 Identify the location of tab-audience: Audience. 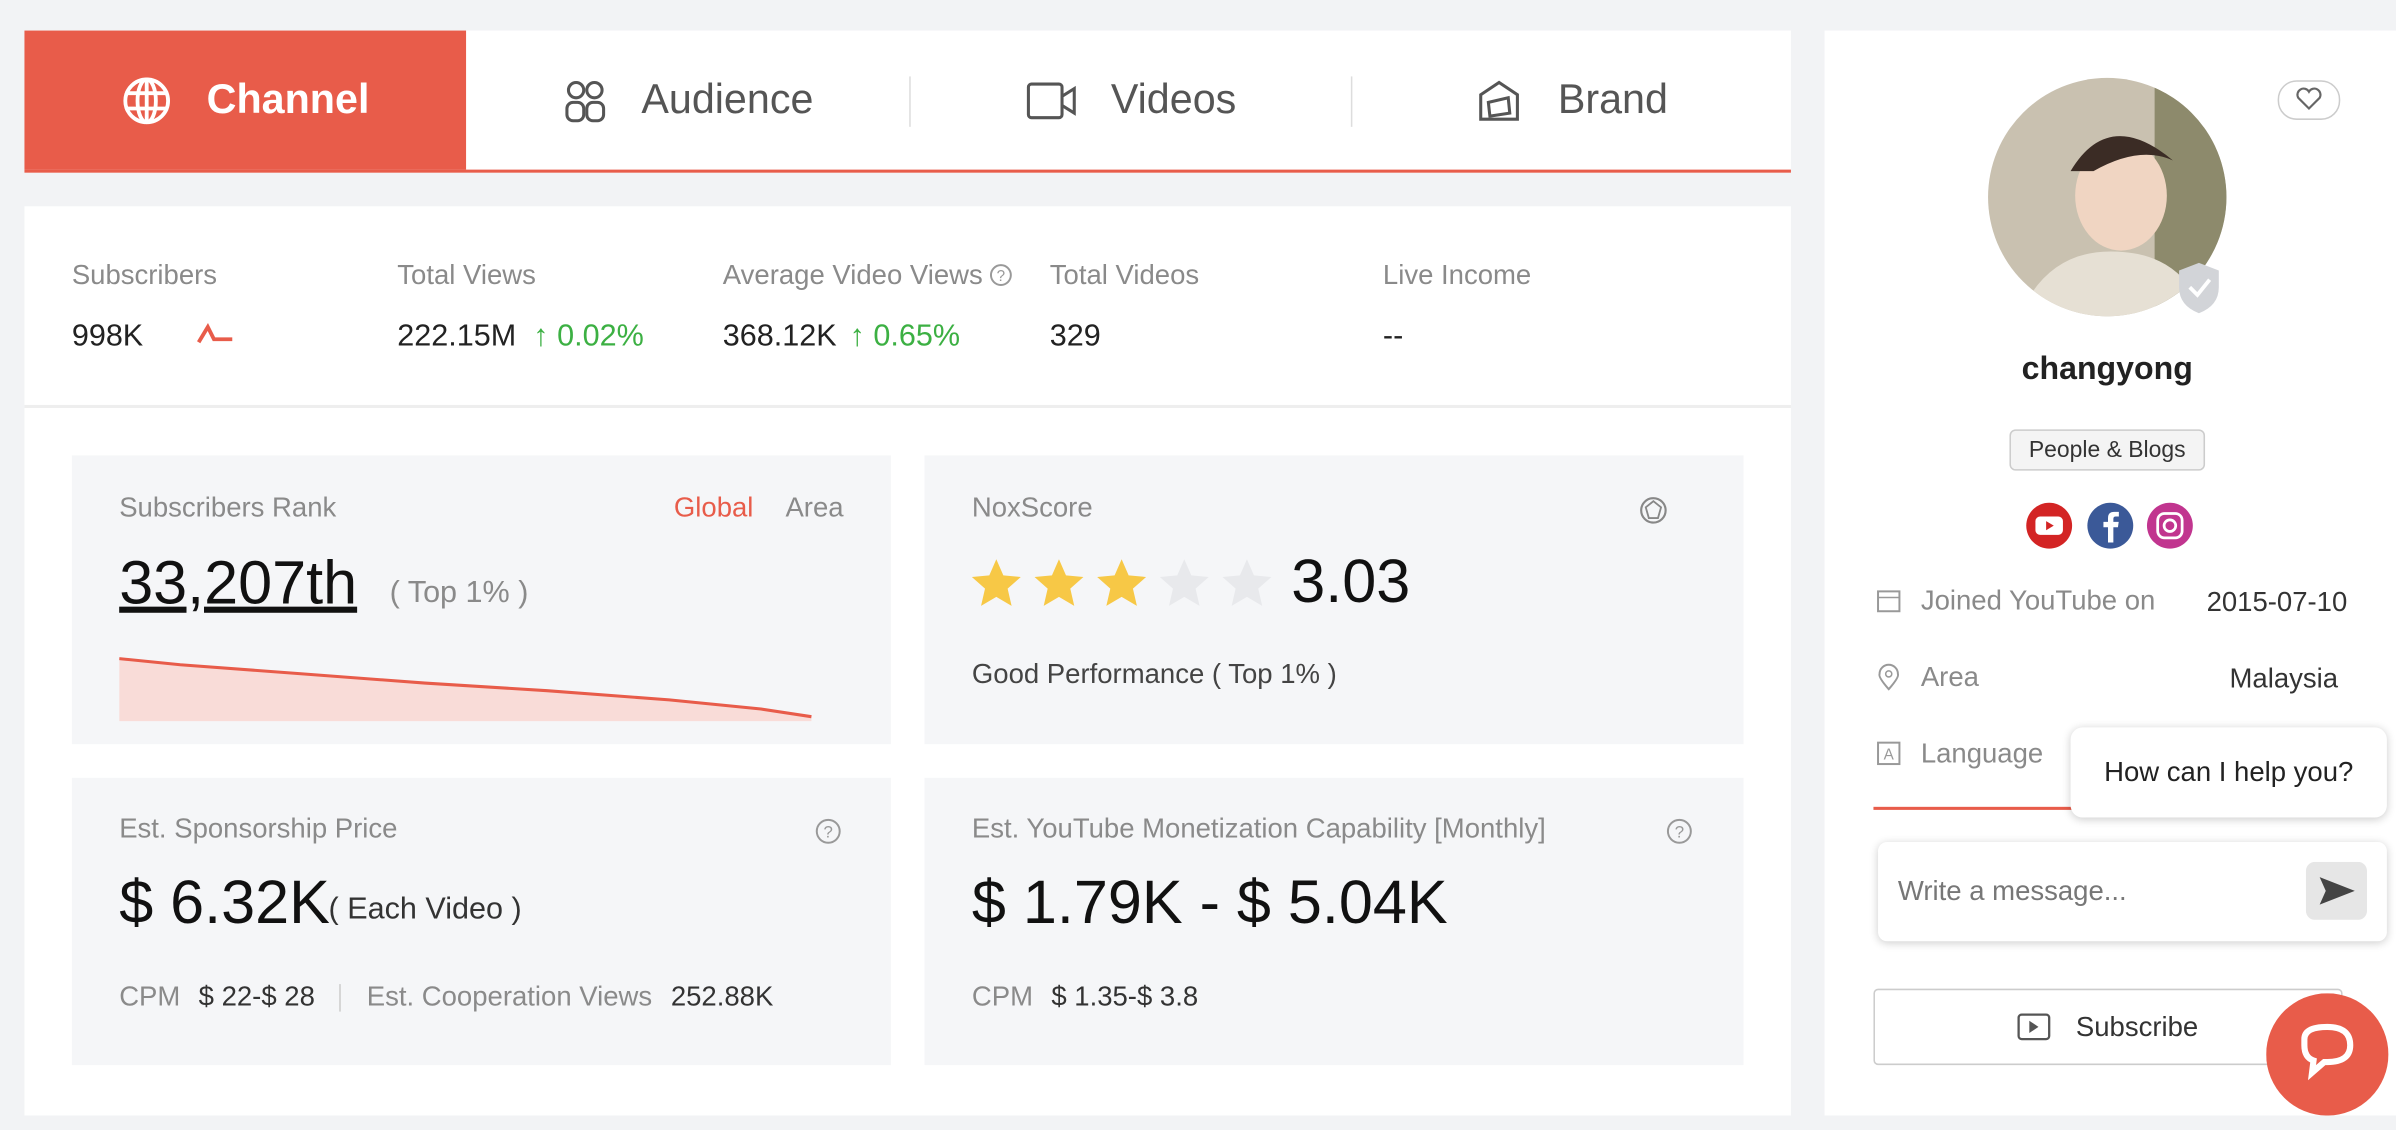
(687, 100).